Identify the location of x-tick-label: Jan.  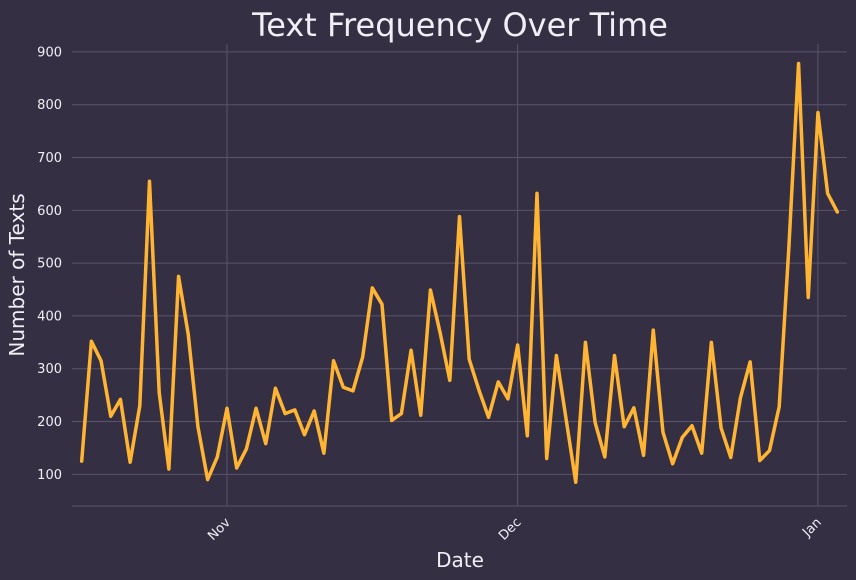
(811, 527).